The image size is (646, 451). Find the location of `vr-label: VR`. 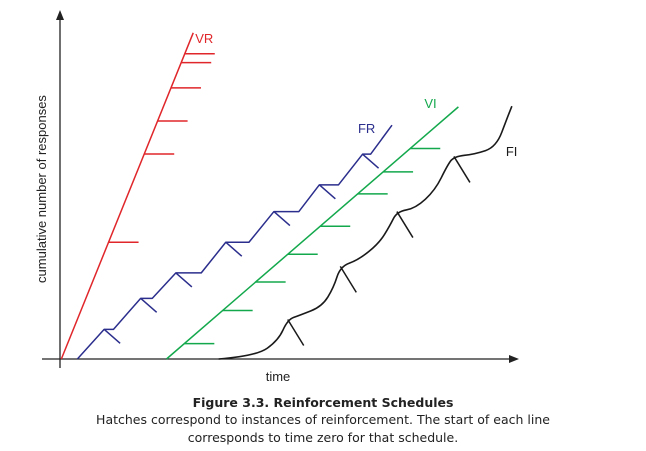

vr-label: VR is located at coordinates (204, 38).